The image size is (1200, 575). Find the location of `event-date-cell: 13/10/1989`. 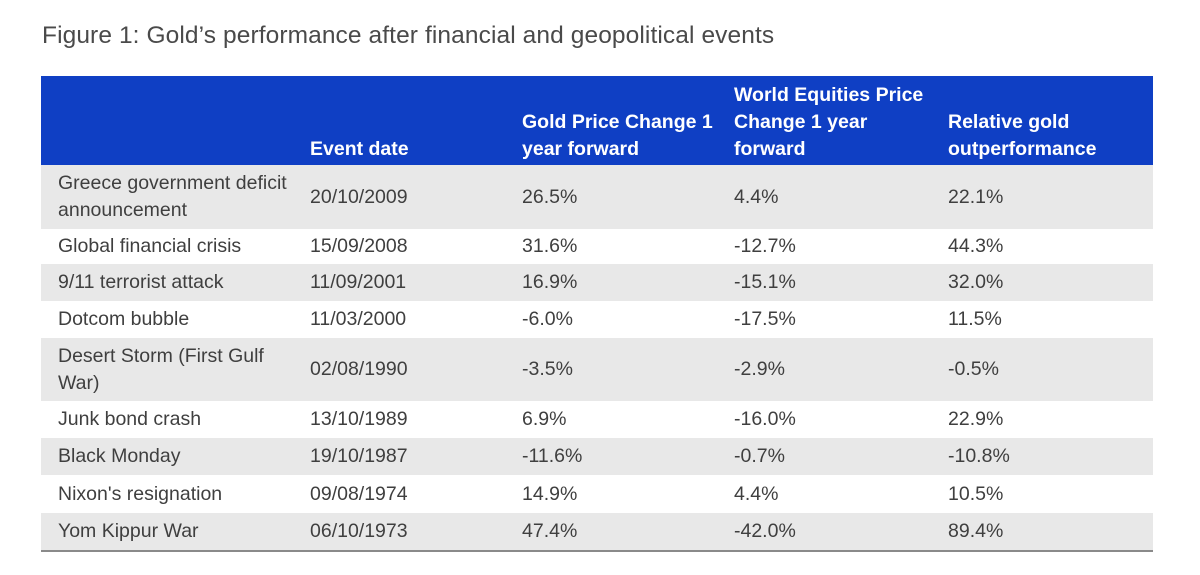

event-date-cell: 13/10/1989 is located at coordinates (416, 419).